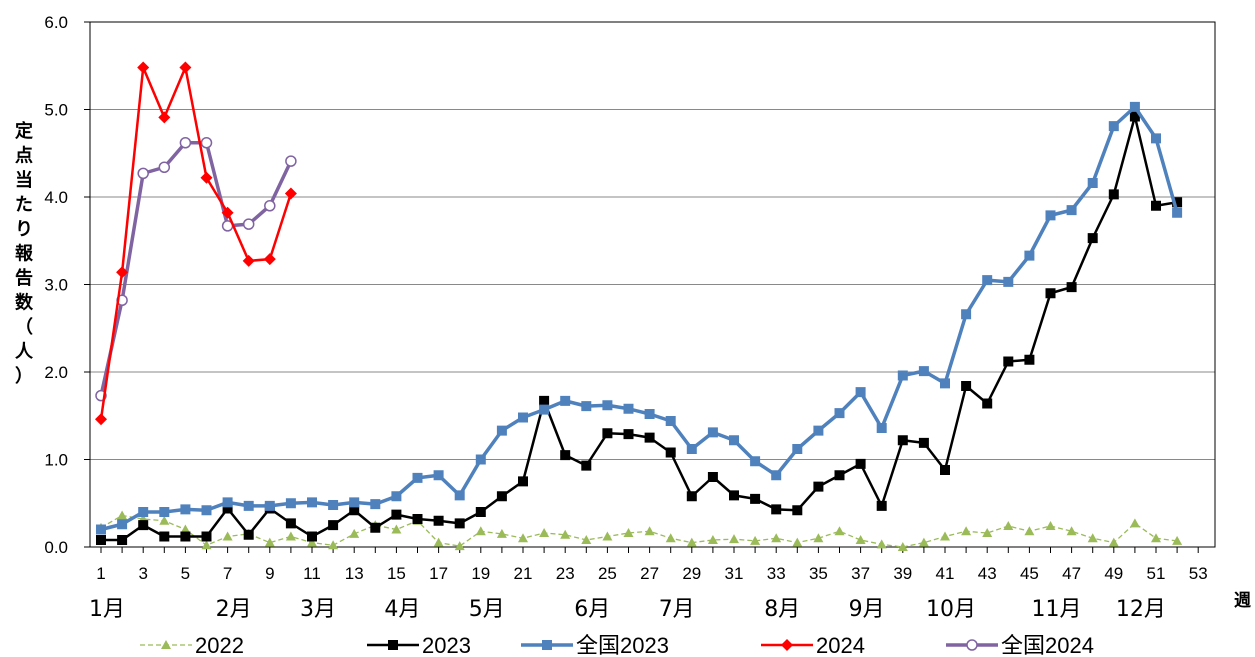  Describe the element at coordinates (396, 573) in the screenshot. I see `x-tick-label: 15` at that location.